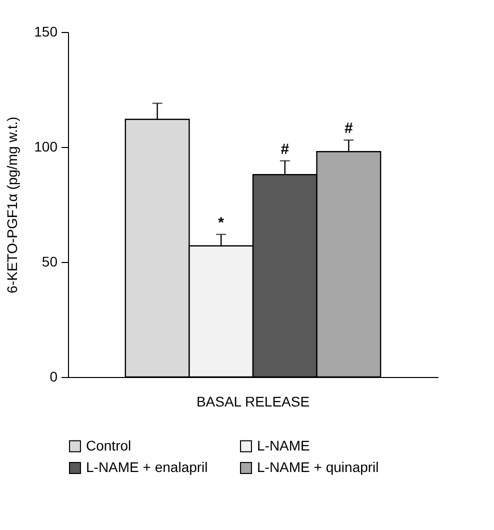 Image resolution: width=494 pixels, height=530 pixels. I want to click on y-tick-label: 150, so click(46, 32).